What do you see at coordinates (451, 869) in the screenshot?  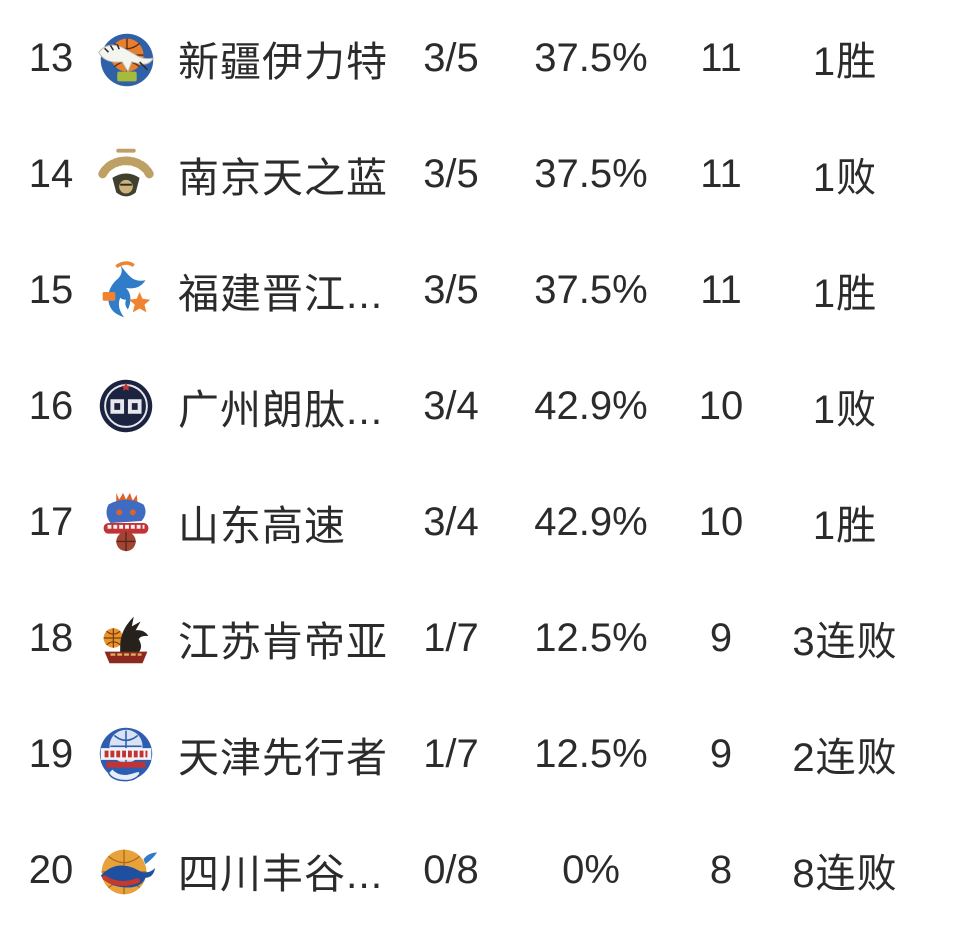 I see `team-record: 0/8` at bounding box center [451, 869].